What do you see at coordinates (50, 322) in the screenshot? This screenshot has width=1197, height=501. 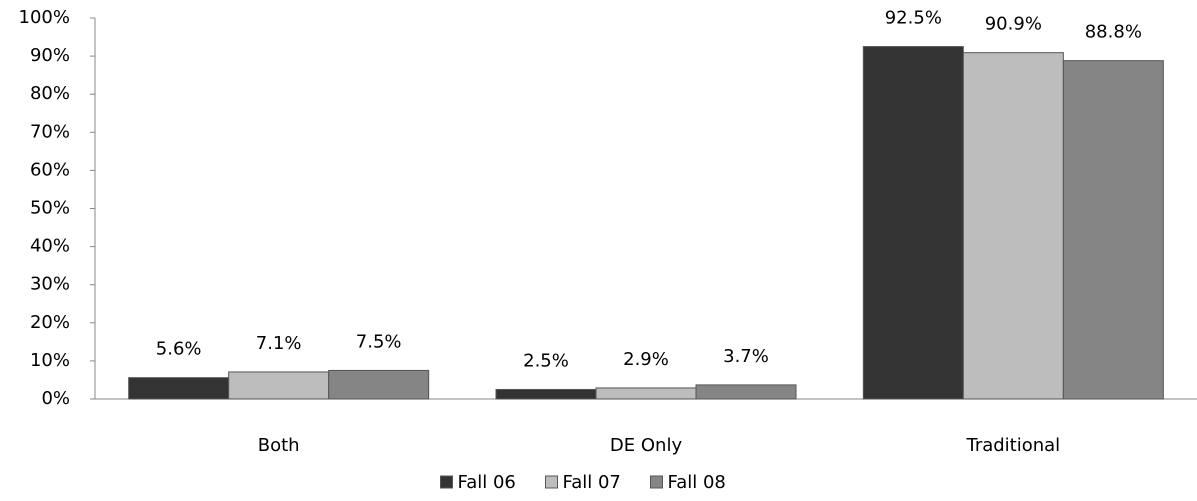 I see `y-tick-label: 20%` at bounding box center [50, 322].